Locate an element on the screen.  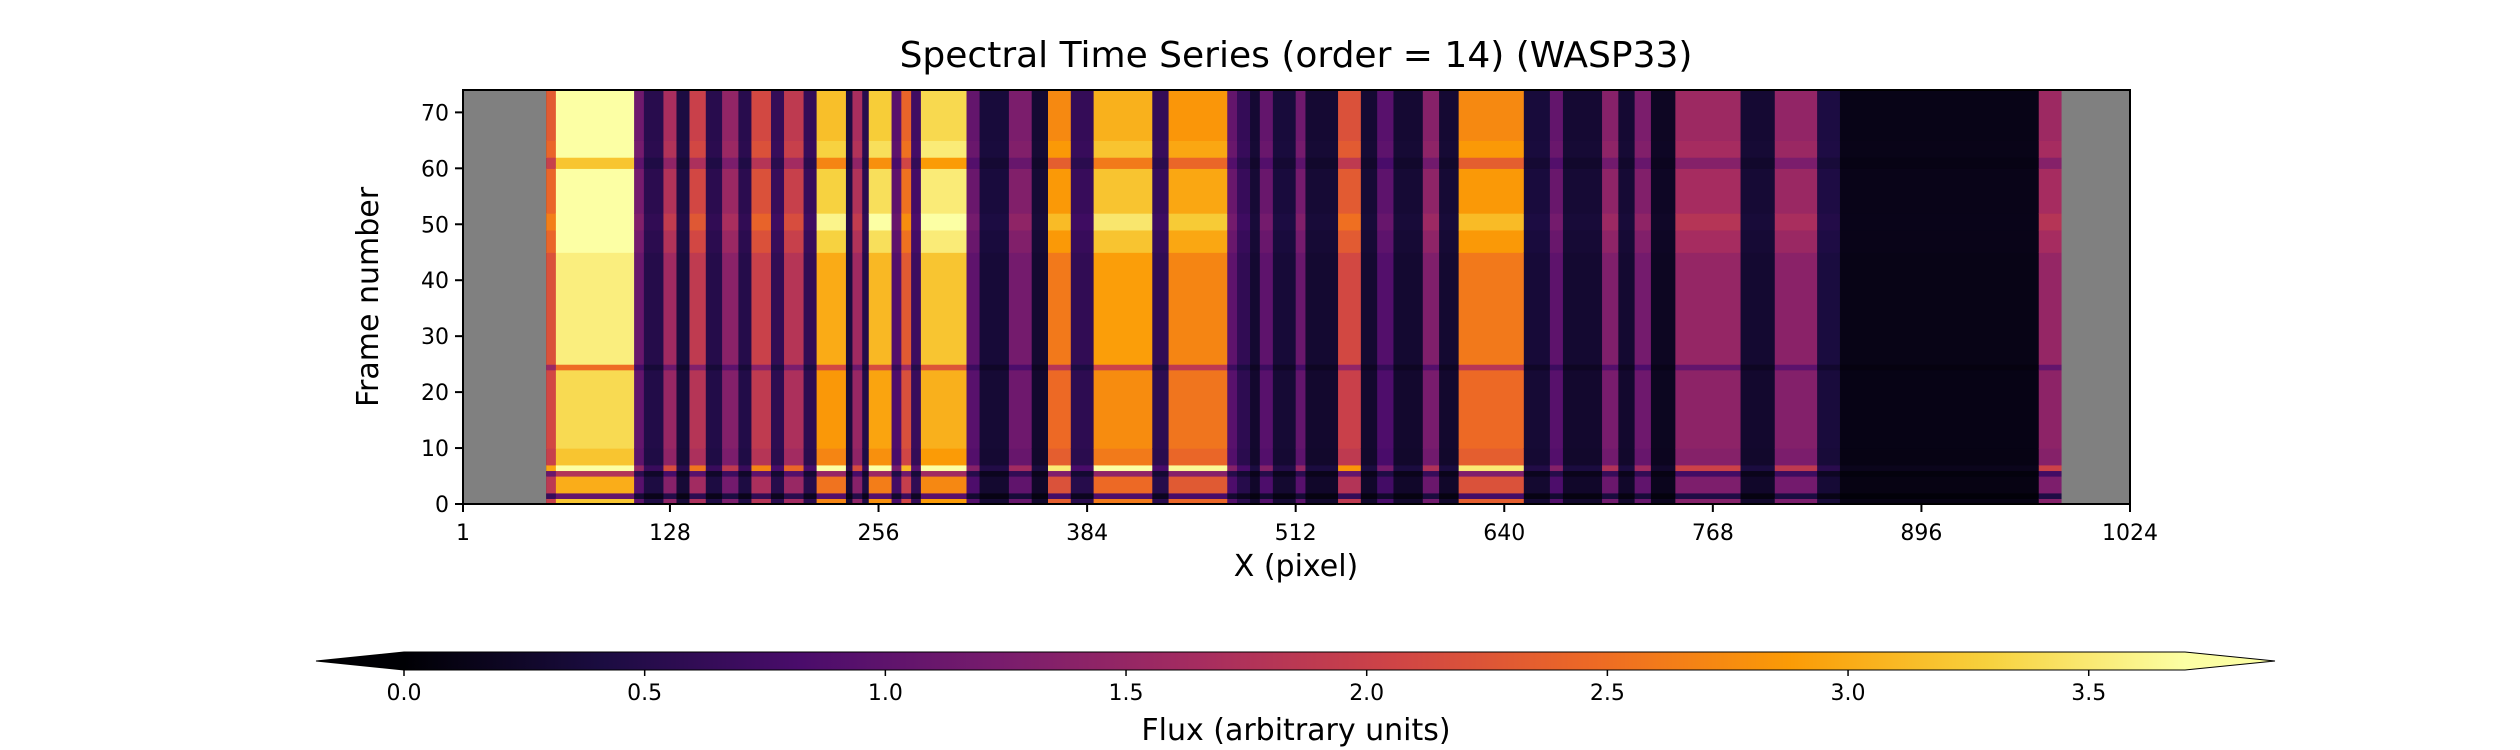
colorbar-tick-label: 3.0 is located at coordinates (1848, 693).